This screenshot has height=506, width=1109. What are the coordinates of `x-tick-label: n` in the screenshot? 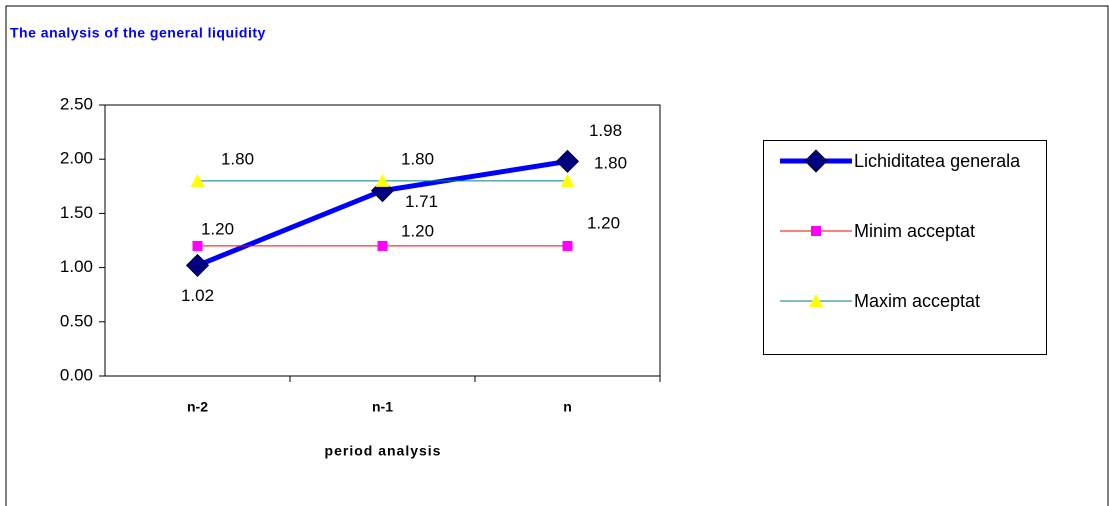 It's located at (567, 407).